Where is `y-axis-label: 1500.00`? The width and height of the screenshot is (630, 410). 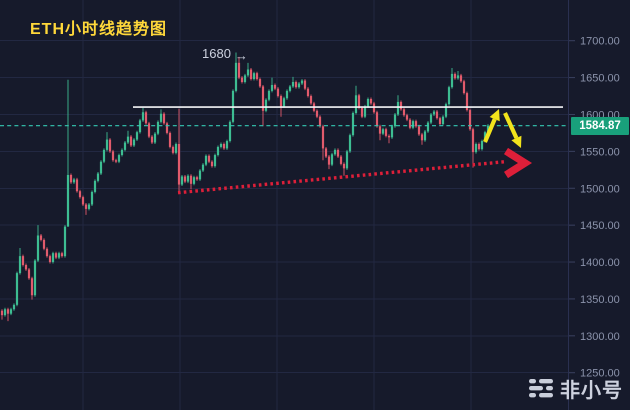
y-axis-label: 1500.00 is located at coordinates (600, 189).